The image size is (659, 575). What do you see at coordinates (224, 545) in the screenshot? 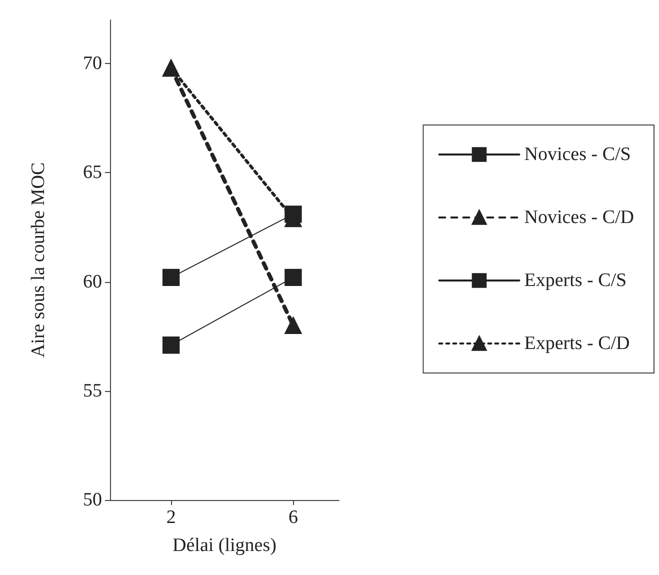
I see `x-axis-title: Délai (lignes)` at bounding box center [224, 545].